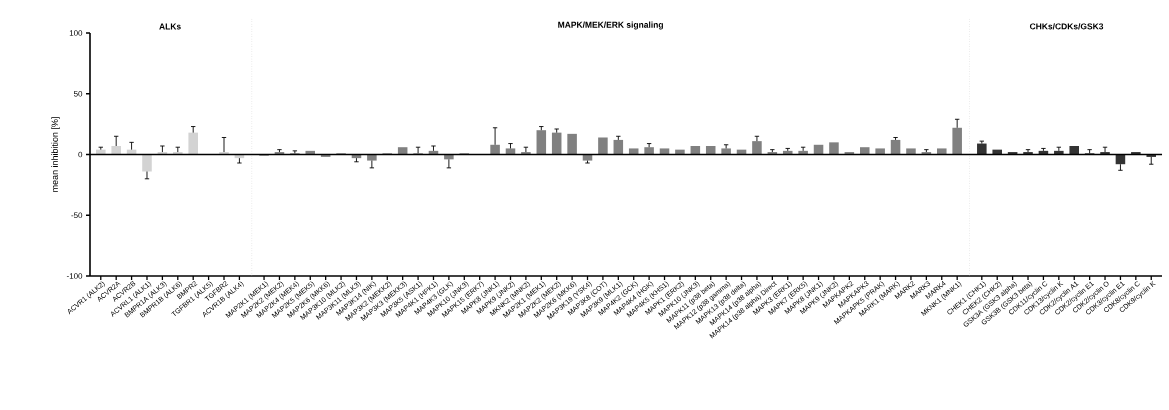 Image resolution: width=1169 pixels, height=410 pixels. I want to click on text: ALKs, so click(170, 26).